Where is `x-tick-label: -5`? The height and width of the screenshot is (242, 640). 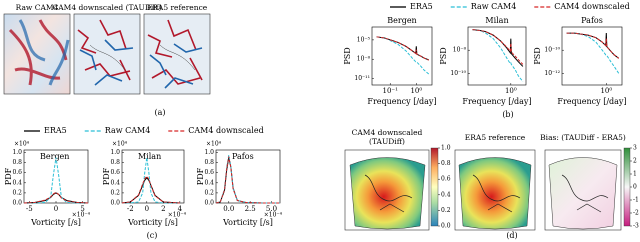 x-tick-label: -5 is located at coordinates (29, 209).